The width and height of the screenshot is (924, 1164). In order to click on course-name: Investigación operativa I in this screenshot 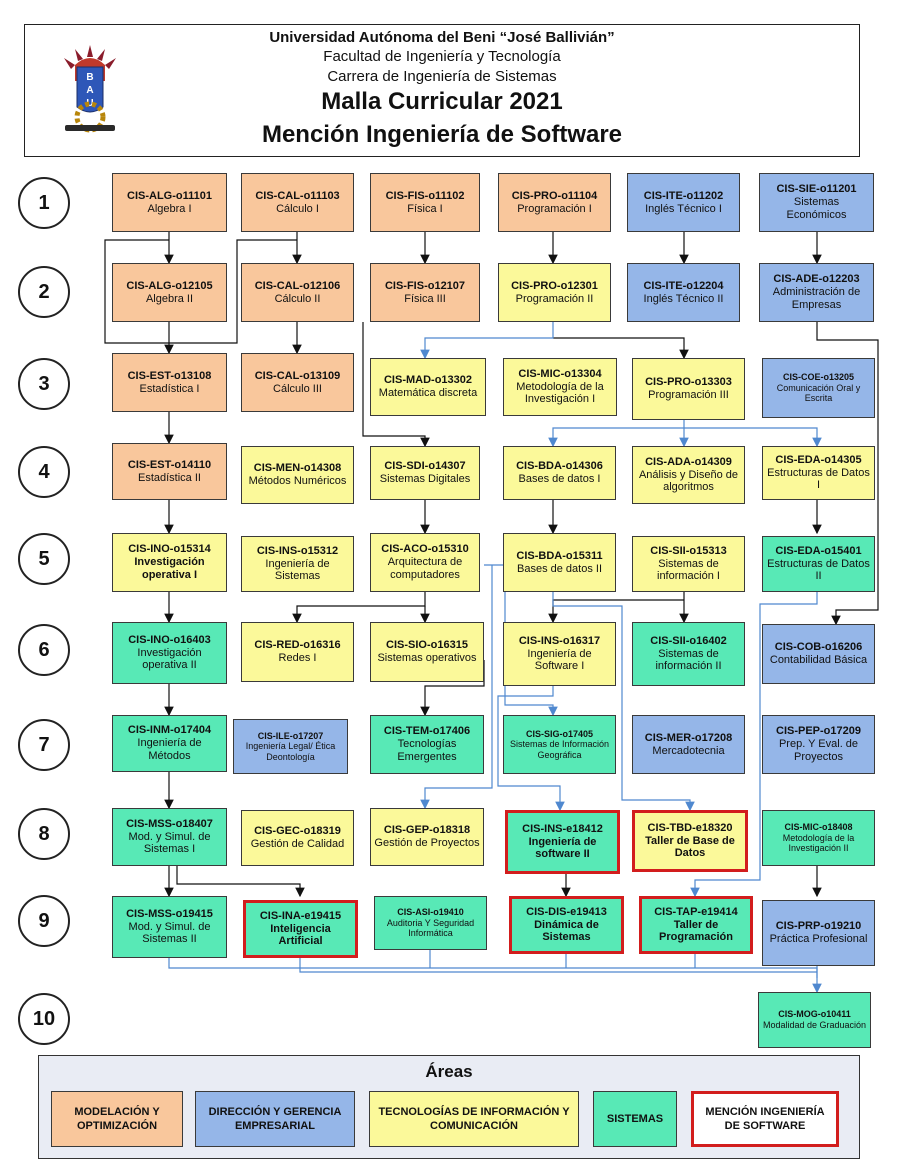, I will do `click(169, 568)`.